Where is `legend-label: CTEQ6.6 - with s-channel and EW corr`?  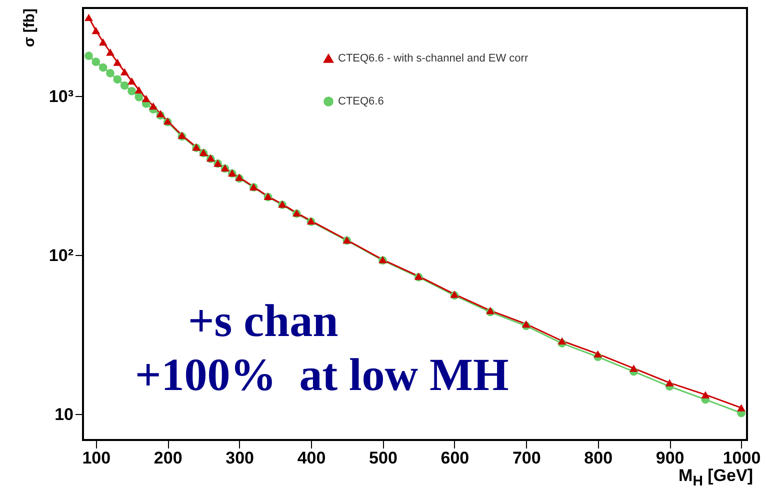
legend-label: CTEQ6.6 - with s-channel and EW corr is located at coordinates (433, 58).